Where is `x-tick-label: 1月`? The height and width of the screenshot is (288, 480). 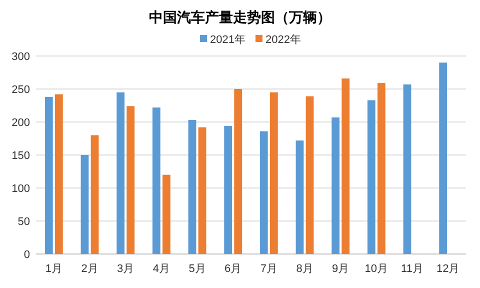
x-tick-label: 1月 is located at coordinates (53, 269).